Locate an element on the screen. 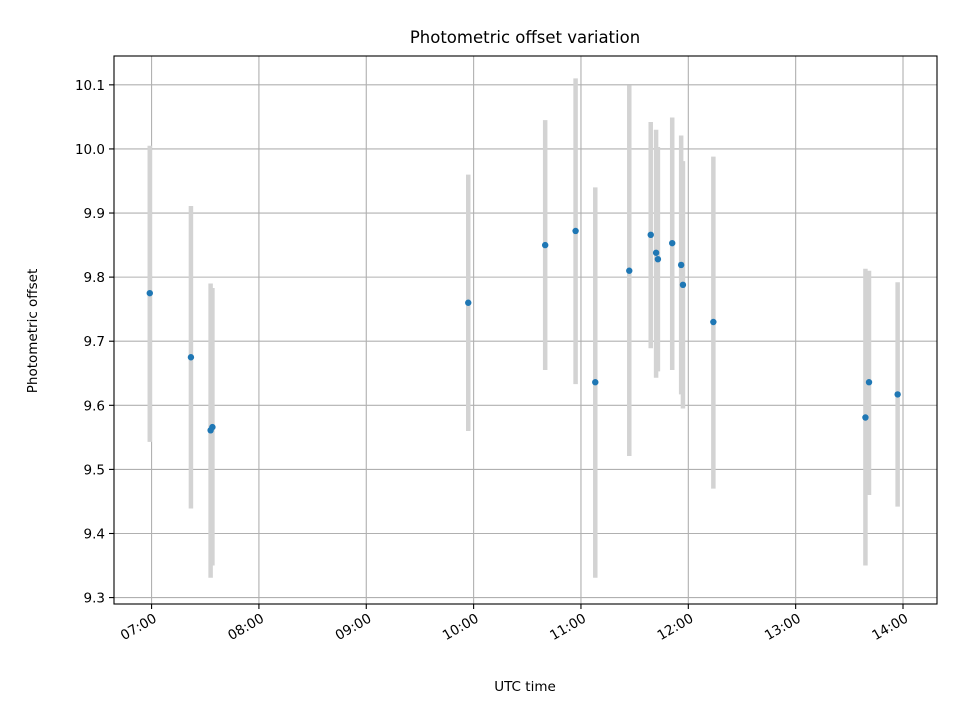  y-tick-label: 9.4 is located at coordinates (94, 534).